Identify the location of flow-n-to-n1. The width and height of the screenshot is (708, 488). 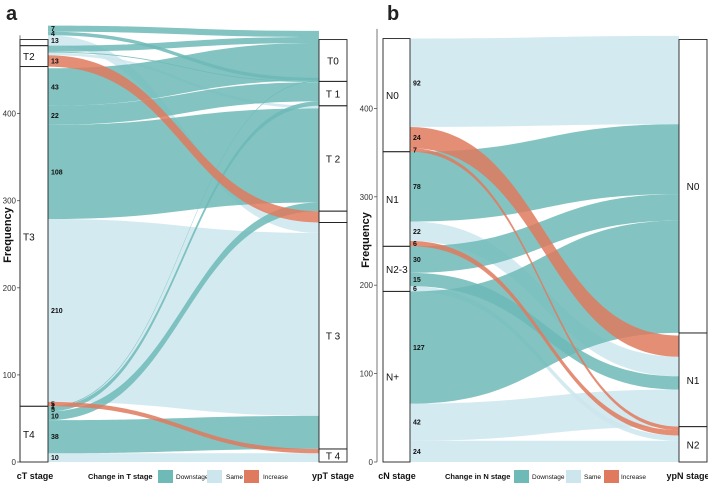
(544, 415).